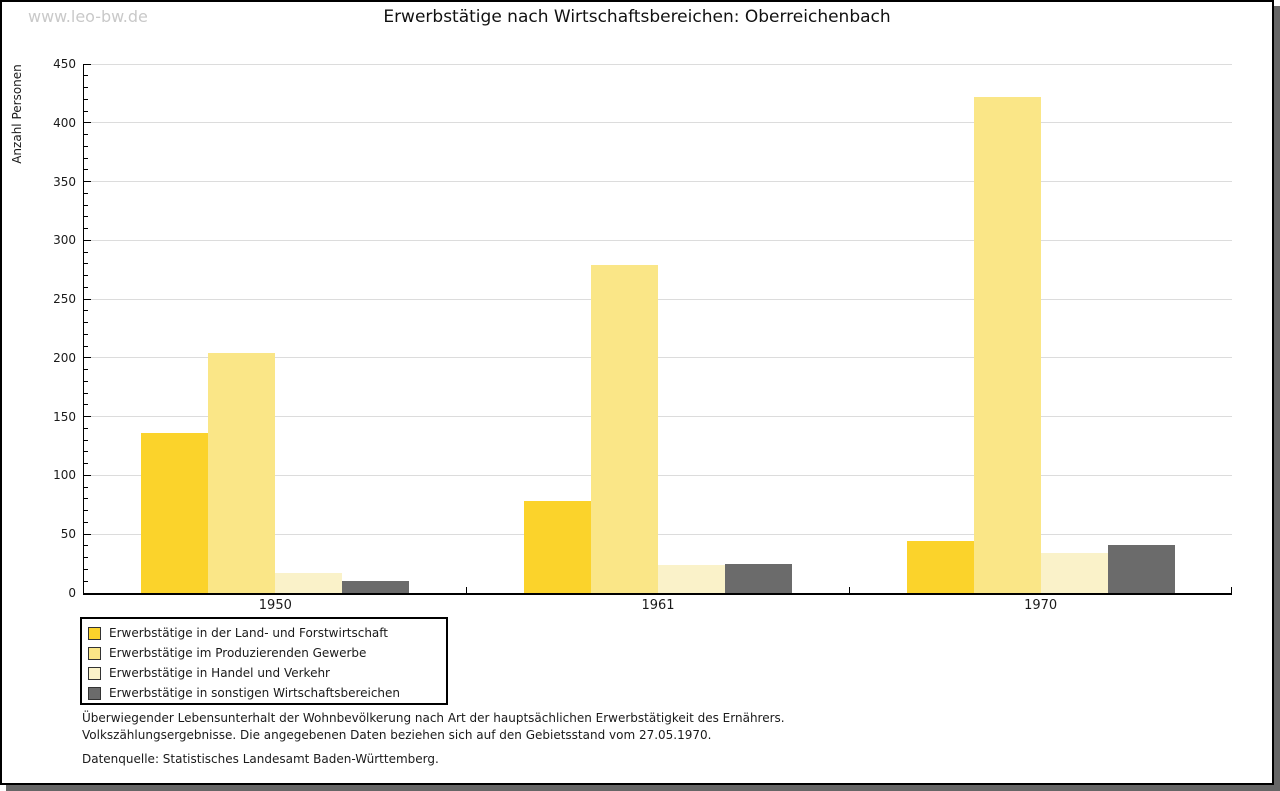 This screenshot has width=1280, height=791. Describe the element at coordinates (658, 605) in the screenshot. I see `x-axis-tick-label: 1961` at that location.